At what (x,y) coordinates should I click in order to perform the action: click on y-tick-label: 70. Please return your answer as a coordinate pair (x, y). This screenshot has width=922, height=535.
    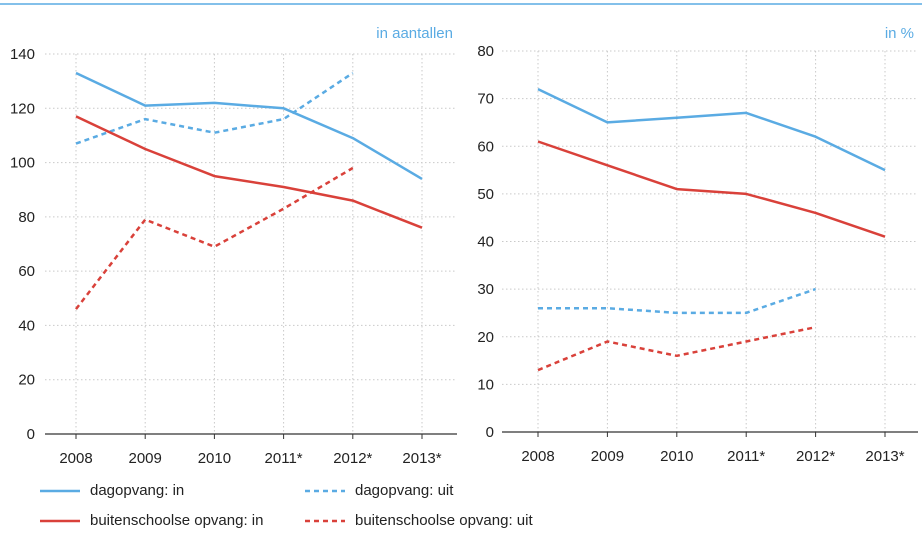
    Looking at the image, I should click on (485, 99).